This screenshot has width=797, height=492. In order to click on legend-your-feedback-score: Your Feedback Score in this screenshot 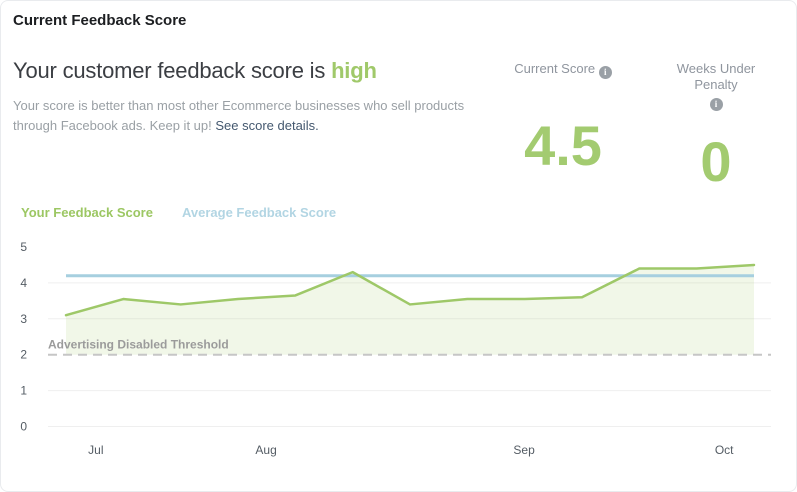, I will do `click(87, 212)`.